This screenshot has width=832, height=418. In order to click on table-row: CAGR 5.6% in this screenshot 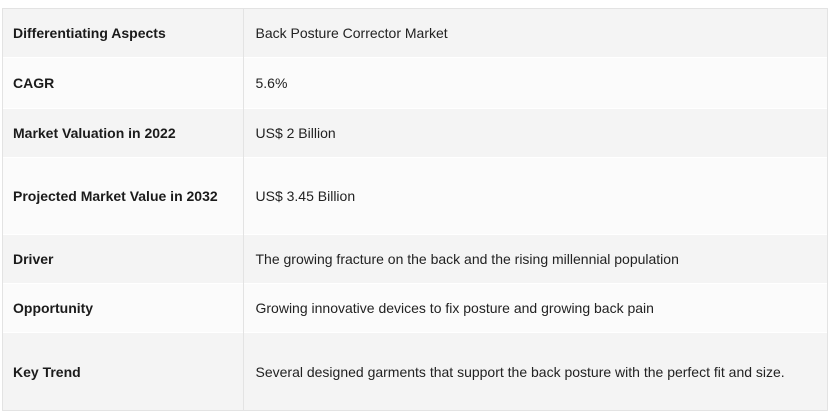, I will do `click(415, 83)`.